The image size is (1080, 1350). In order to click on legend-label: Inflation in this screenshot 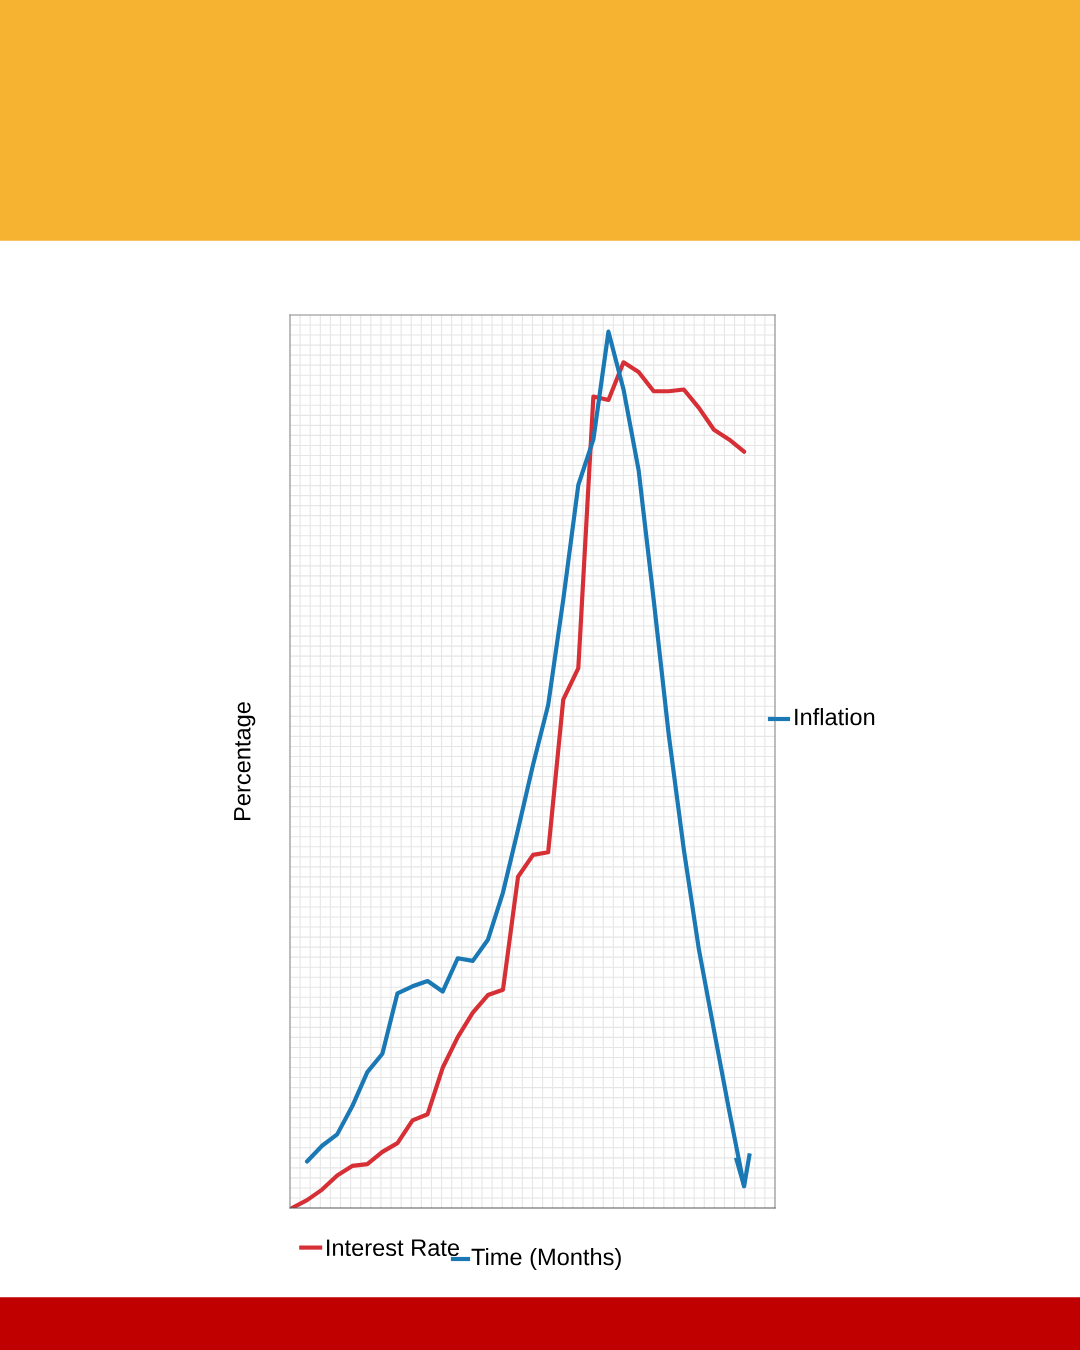, I will do `click(835, 716)`.